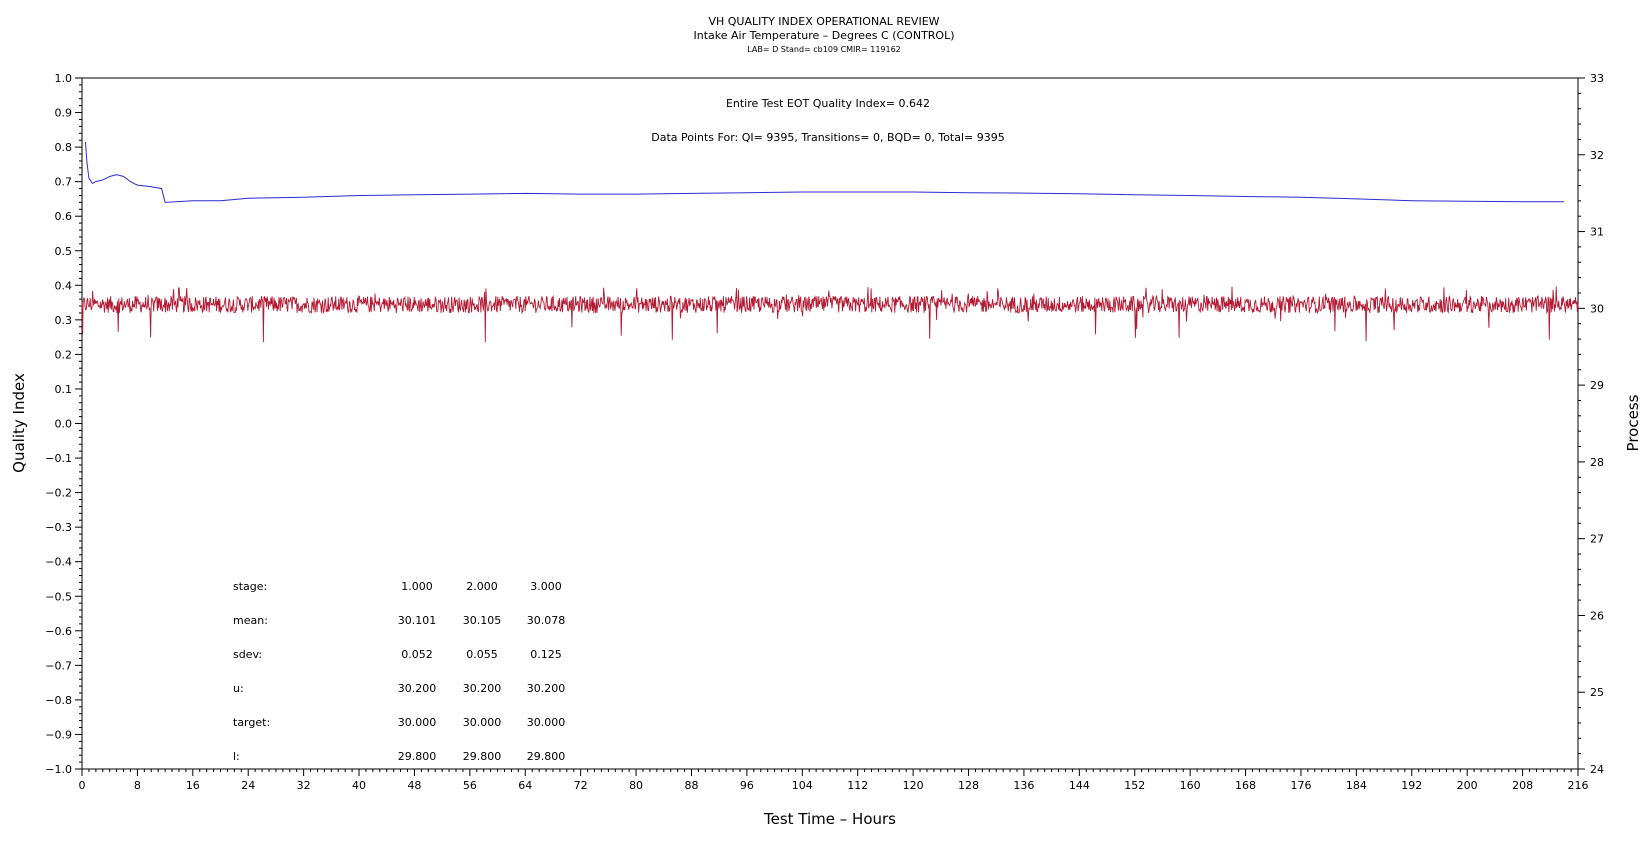 Image resolution: width=1648 pixels, height=845 pixels. Describe the element at coordinates (304, 785) in the screenshot. I see `x-tick-label: 32` at that location.